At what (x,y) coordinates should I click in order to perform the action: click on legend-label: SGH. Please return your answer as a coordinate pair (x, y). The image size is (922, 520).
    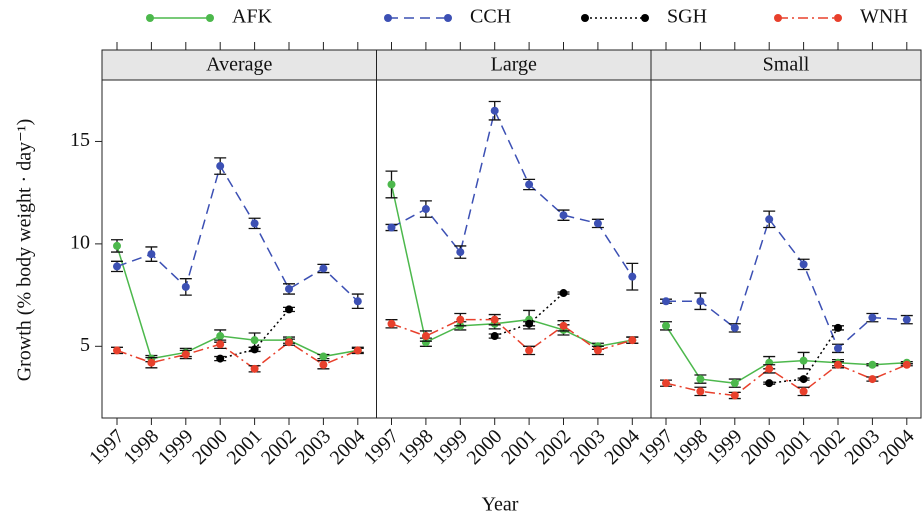
    Looking at the image, I should click on (687, 17).